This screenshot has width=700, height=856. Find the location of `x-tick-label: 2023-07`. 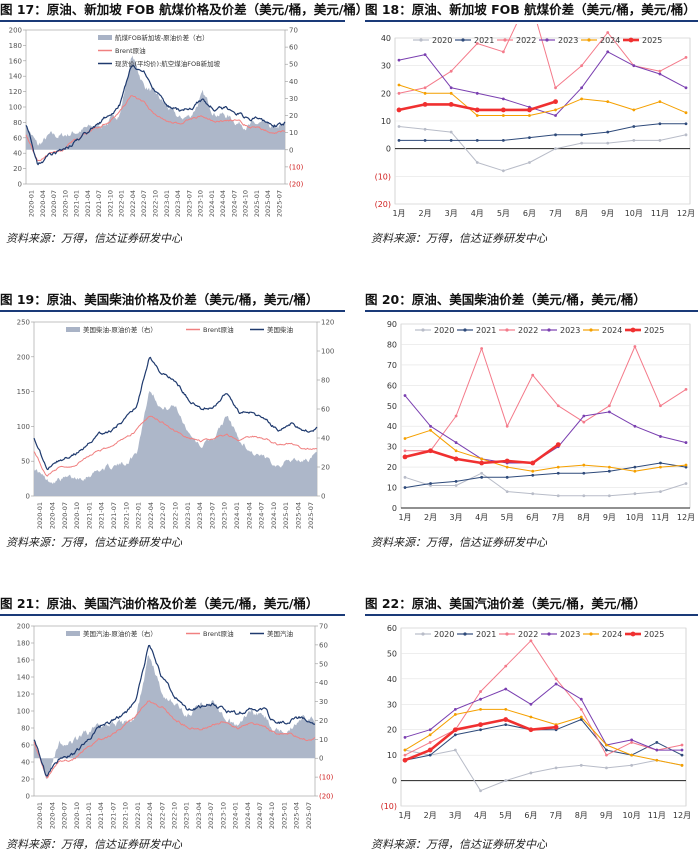

x-tick-label: 2023-07 is located at coordinates (189, 203).